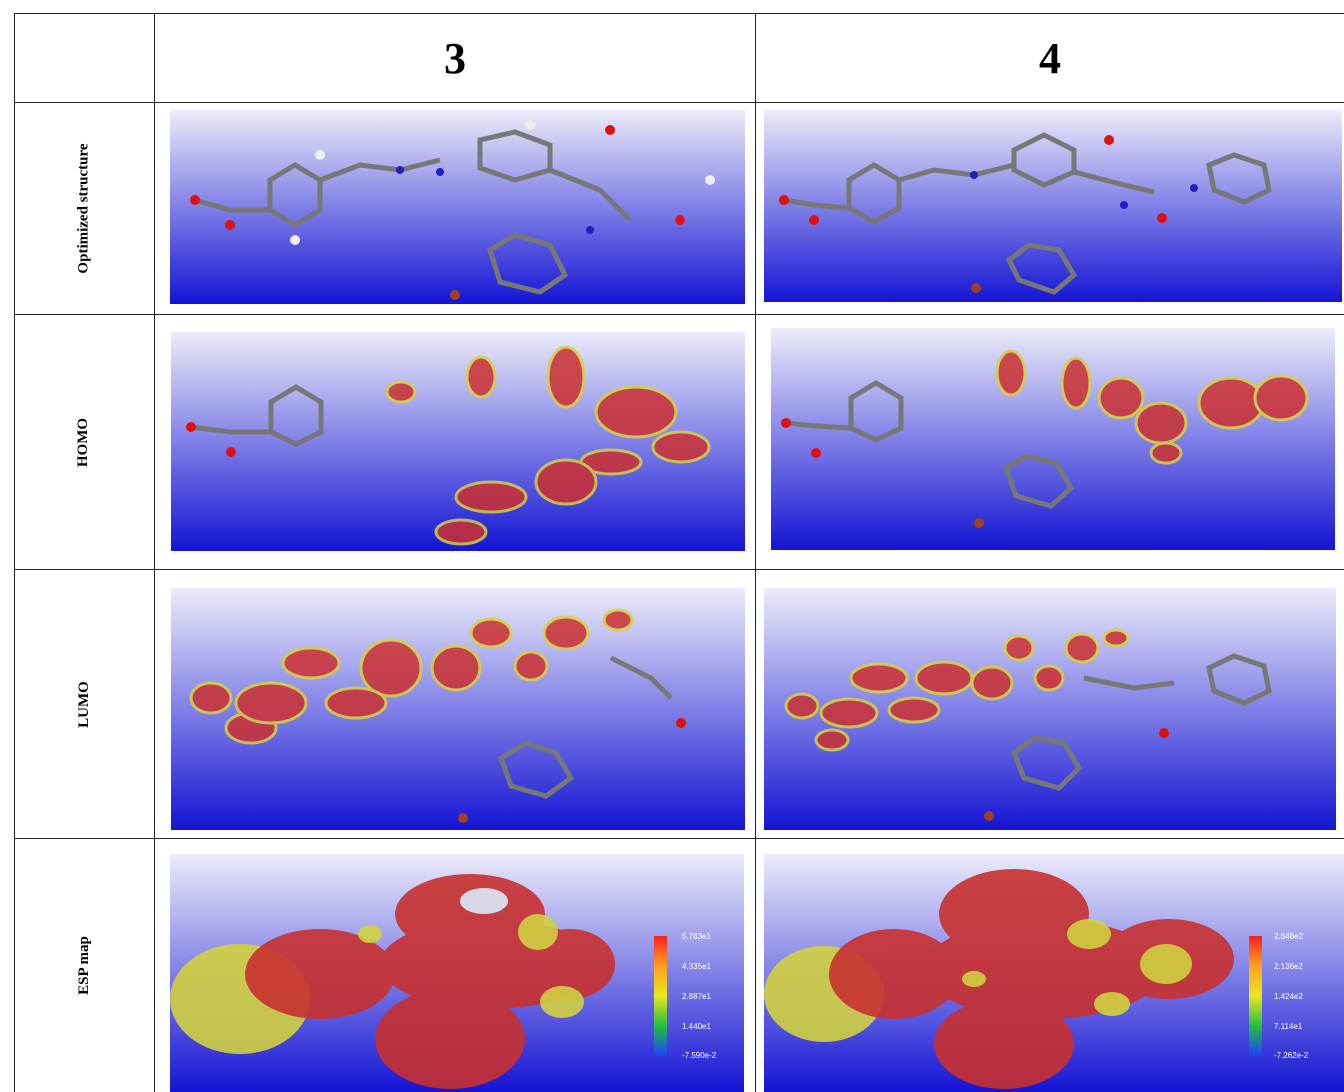  I want to click on row-label: LUMO, so click(83, 704).